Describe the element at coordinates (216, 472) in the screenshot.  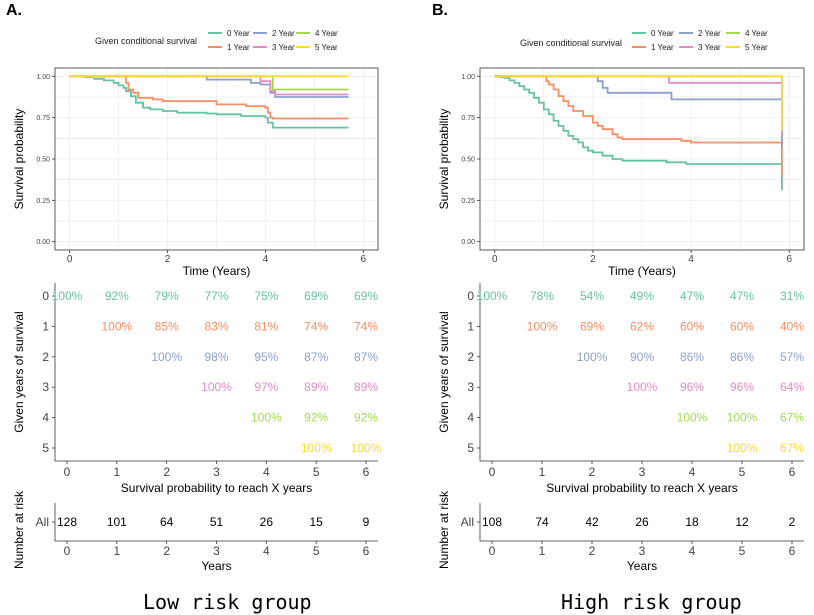
I see `table-col-label: 3` at that location.